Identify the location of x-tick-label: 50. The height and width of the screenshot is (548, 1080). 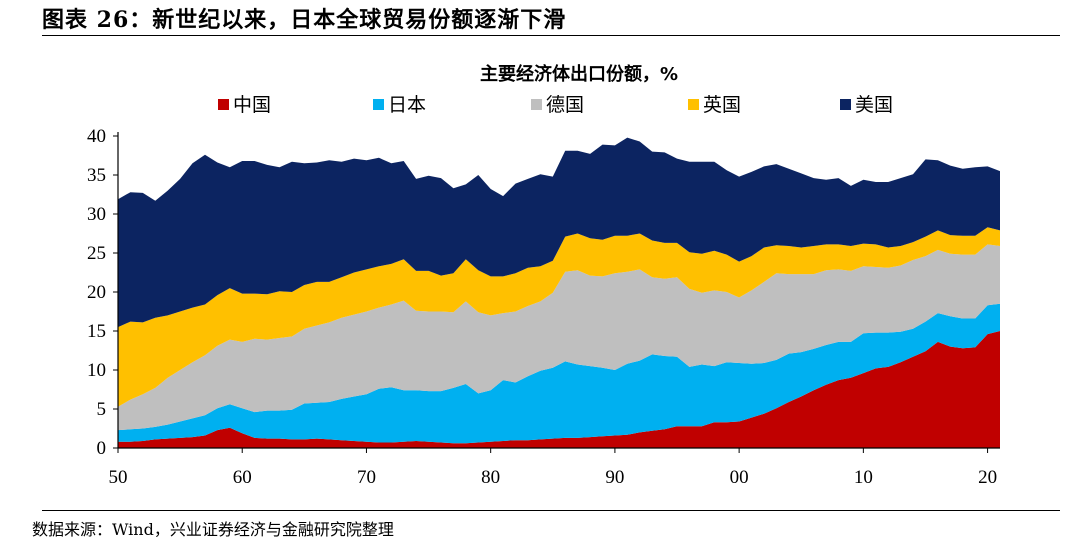
(118, 477).